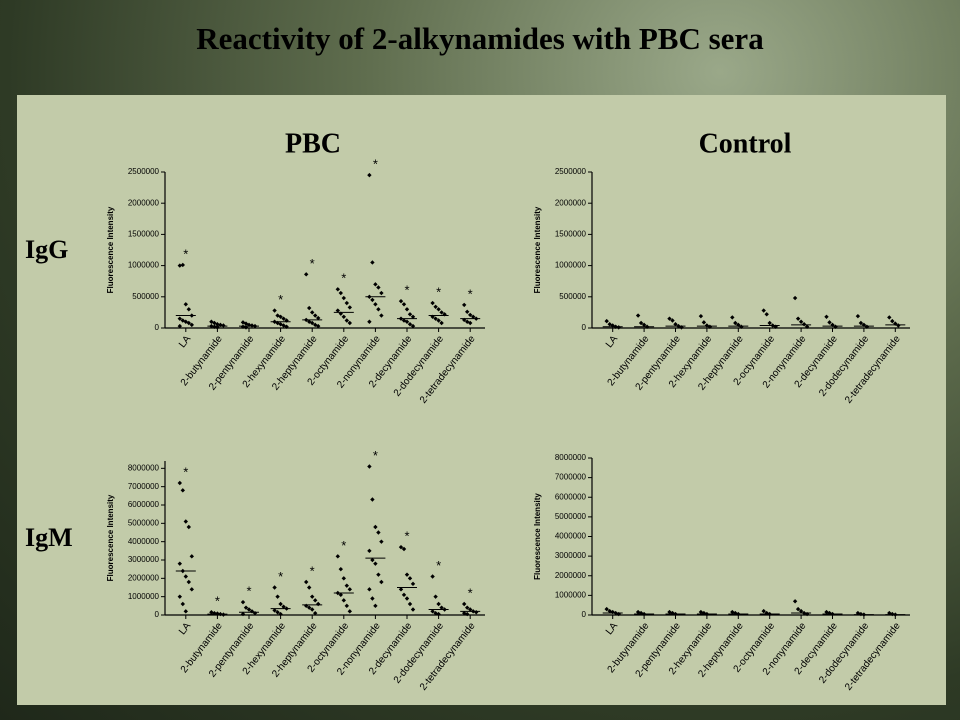 The width and height of the screenshot is (960, 720). Describe the element at coordinates (144, 202) in the screenshot. I see `y-tick-label: 2000000` at that location.